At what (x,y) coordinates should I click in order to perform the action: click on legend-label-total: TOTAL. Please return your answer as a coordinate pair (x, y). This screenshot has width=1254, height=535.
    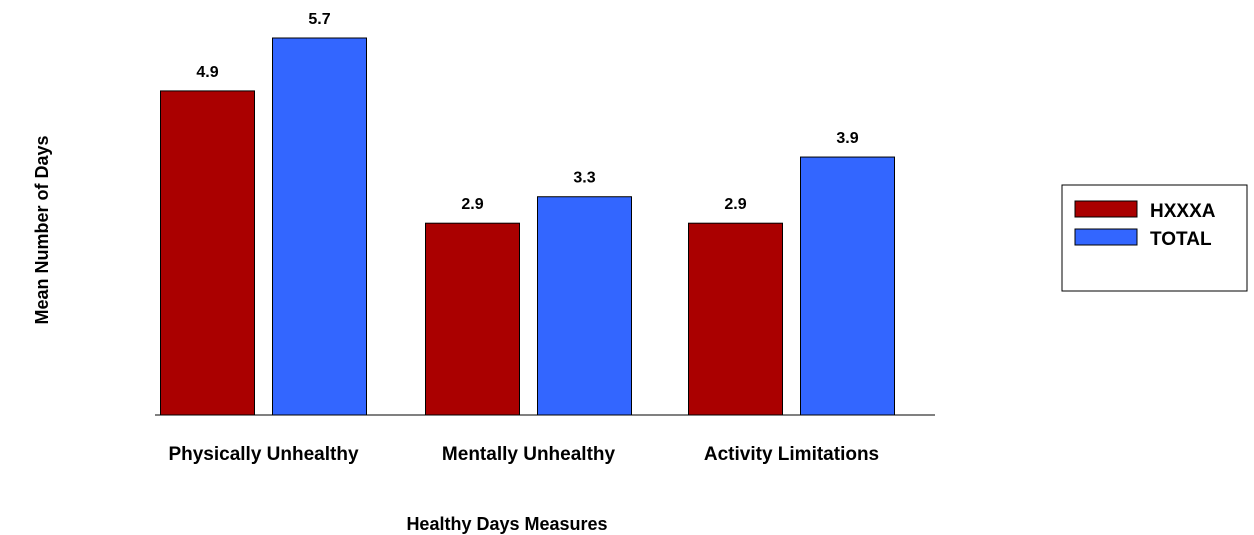
    Looking at the image, I should click on (1181, 239).